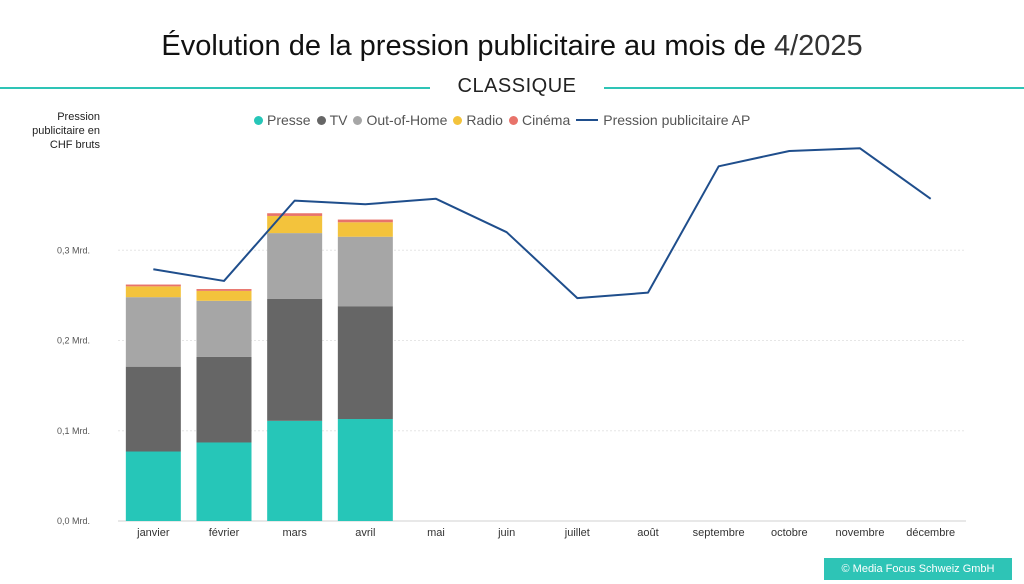 The height and width of the screenshot is (584, 1024). I want to click on bar-tv-fevrier, so click(224, 399).